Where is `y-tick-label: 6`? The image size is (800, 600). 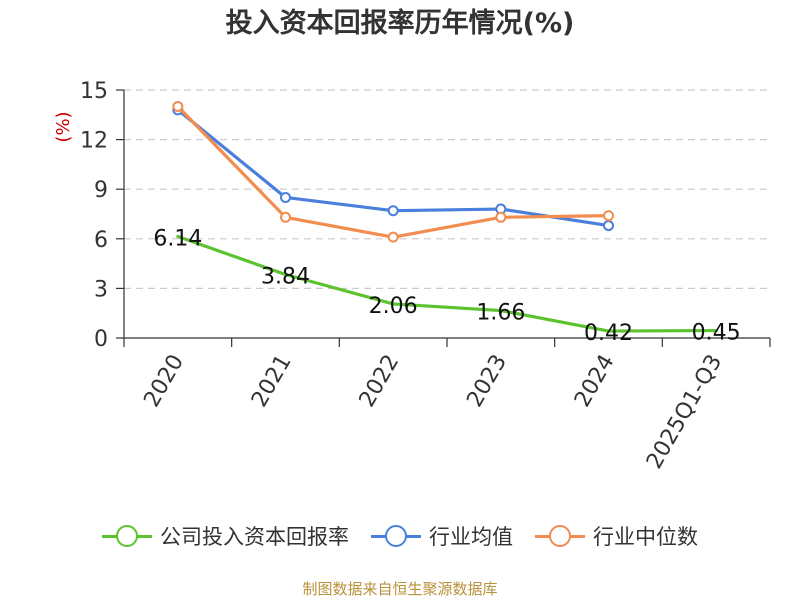 y-tick-label: 6 is located at coordinates (101, 240).